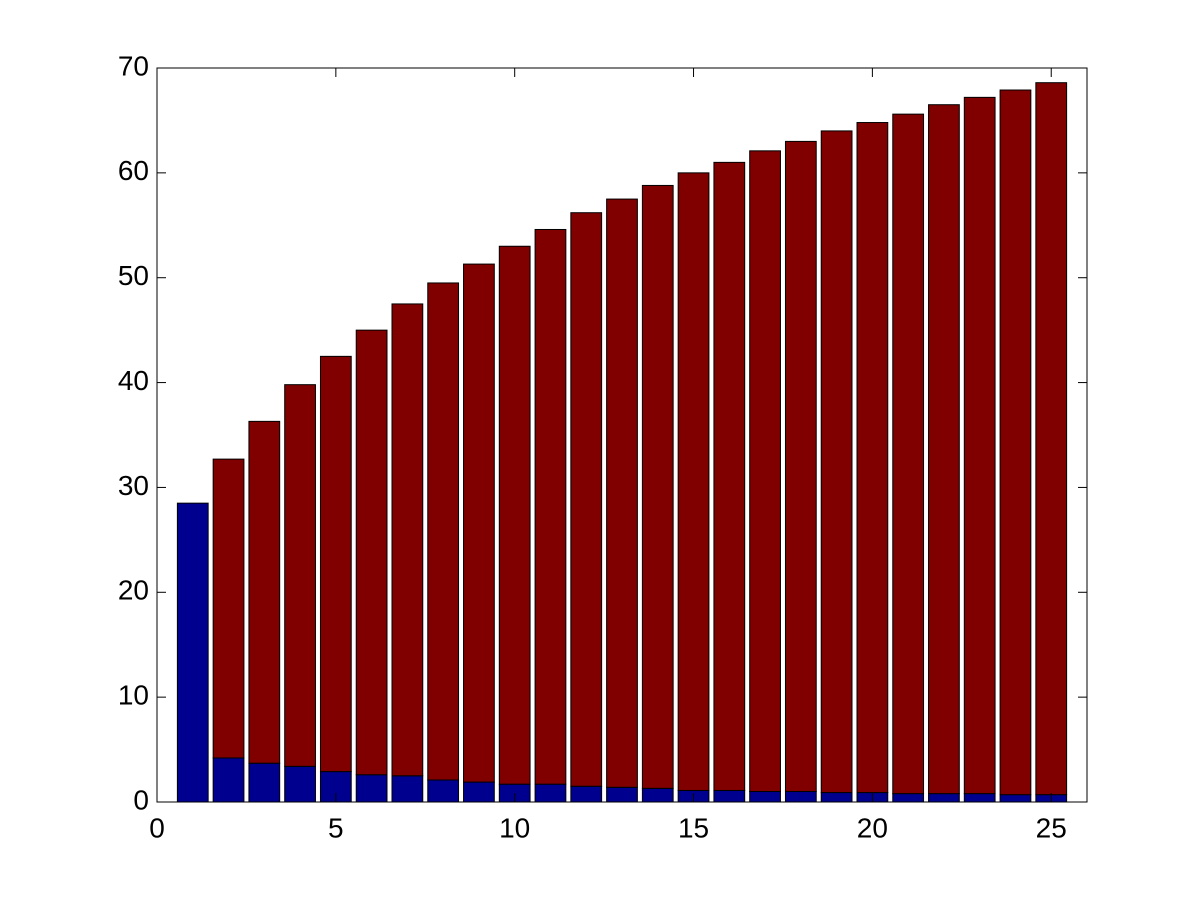 This screenshot has height=901, width=1201. I want to click on y-tick-label: 60, so click(133, 170).